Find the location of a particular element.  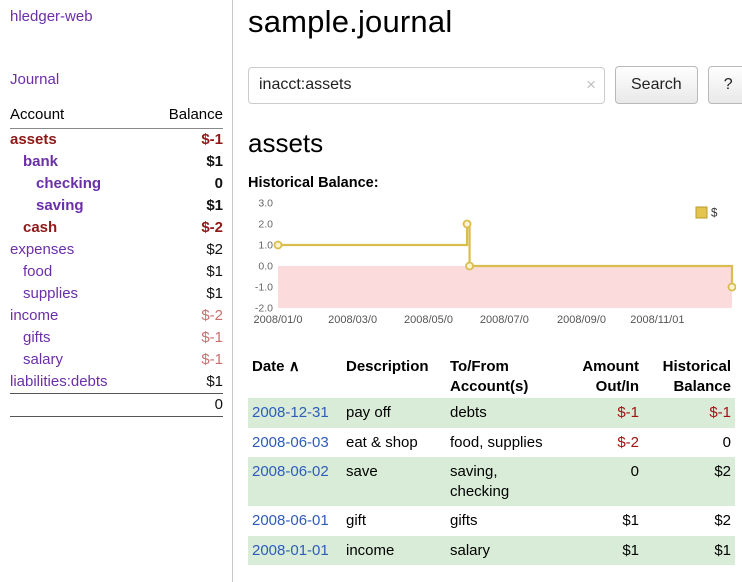

account-link-checking: checking is located at coordinates (69, 183).